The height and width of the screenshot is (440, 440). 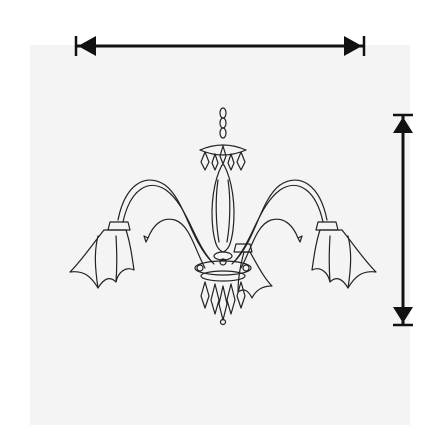 What do you see at coordinates (223, 303) in the screenshot?
I see `bottom-crystals` at bounding box center [223, 303].